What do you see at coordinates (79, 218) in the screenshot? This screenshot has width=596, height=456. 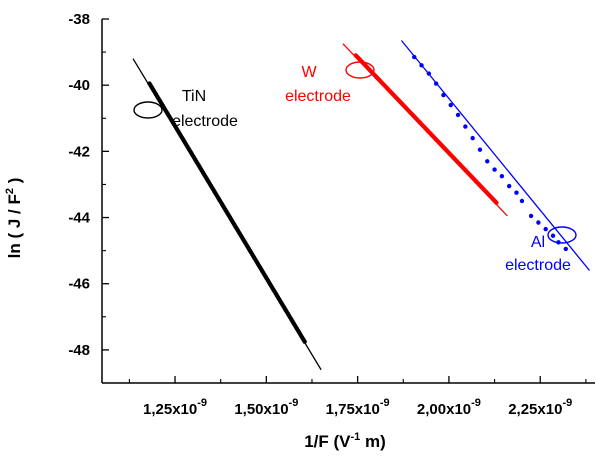 I see `y-tick-label: -44` at bounding box center [79, 218].